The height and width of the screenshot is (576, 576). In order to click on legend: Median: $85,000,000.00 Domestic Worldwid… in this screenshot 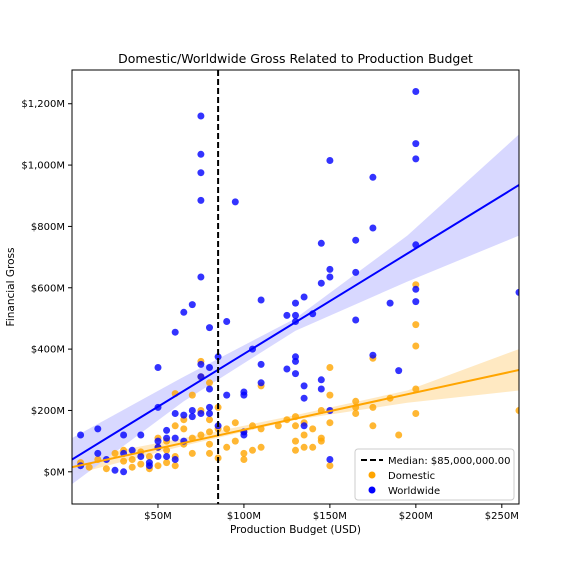, I will do `click(434, 474)`.